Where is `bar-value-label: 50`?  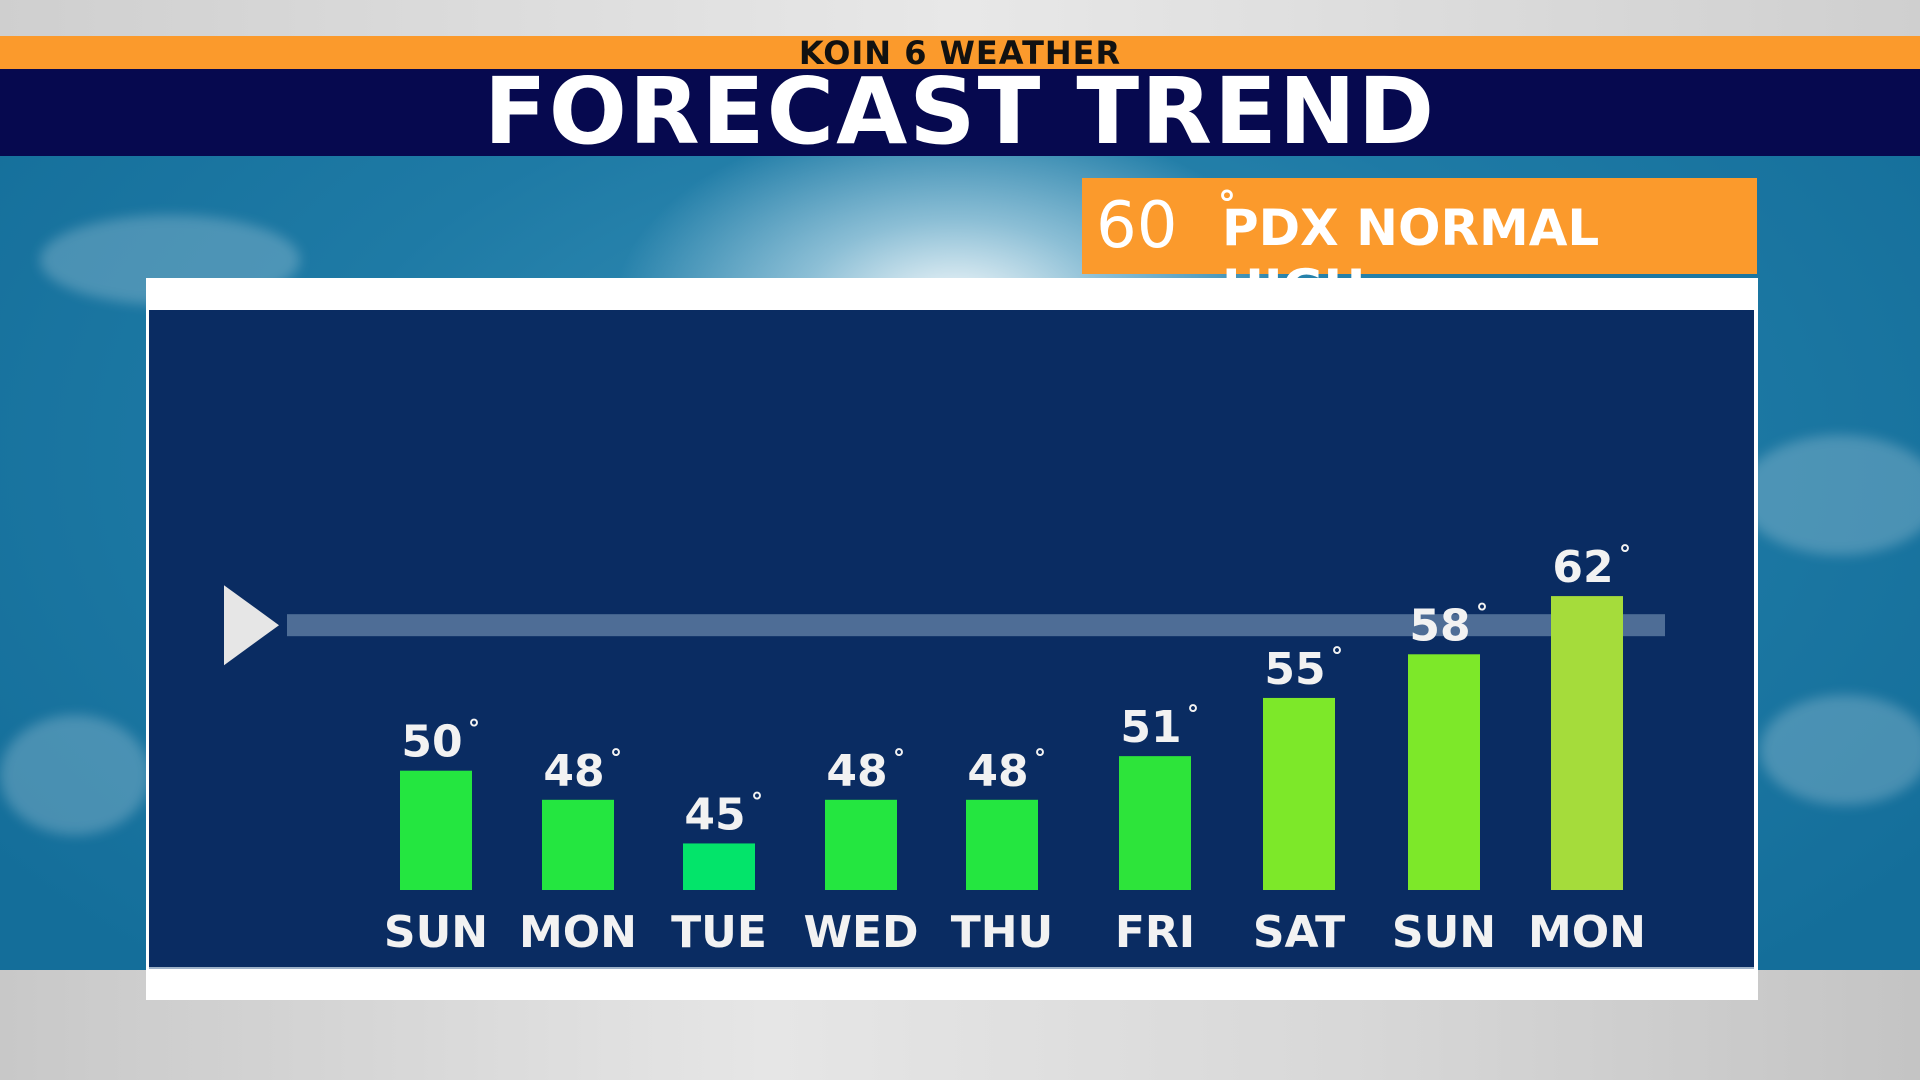 bar-value-label: 50 is located at coordinates (431, 742).